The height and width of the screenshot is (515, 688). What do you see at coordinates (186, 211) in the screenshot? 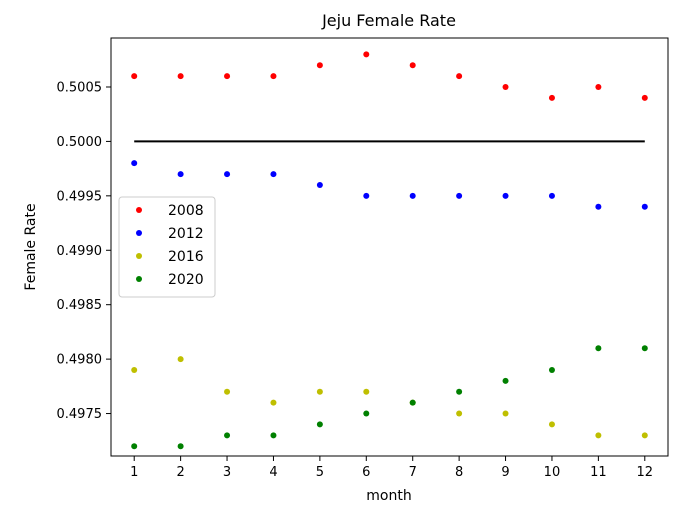
I see `legend-label: 2008` at bounding box center [186, 211].